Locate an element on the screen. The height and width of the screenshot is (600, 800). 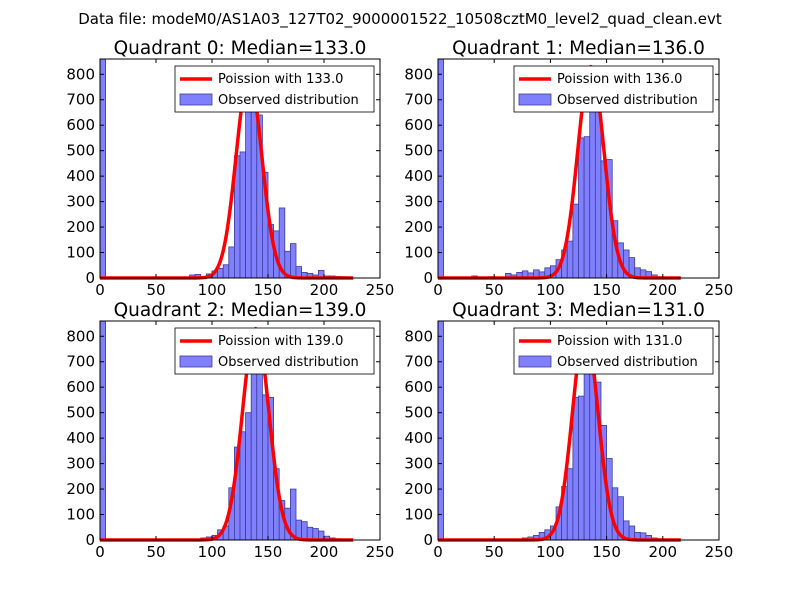
legend: Poission with 139.0 Observed distribution is located at coordinates (274, 351).